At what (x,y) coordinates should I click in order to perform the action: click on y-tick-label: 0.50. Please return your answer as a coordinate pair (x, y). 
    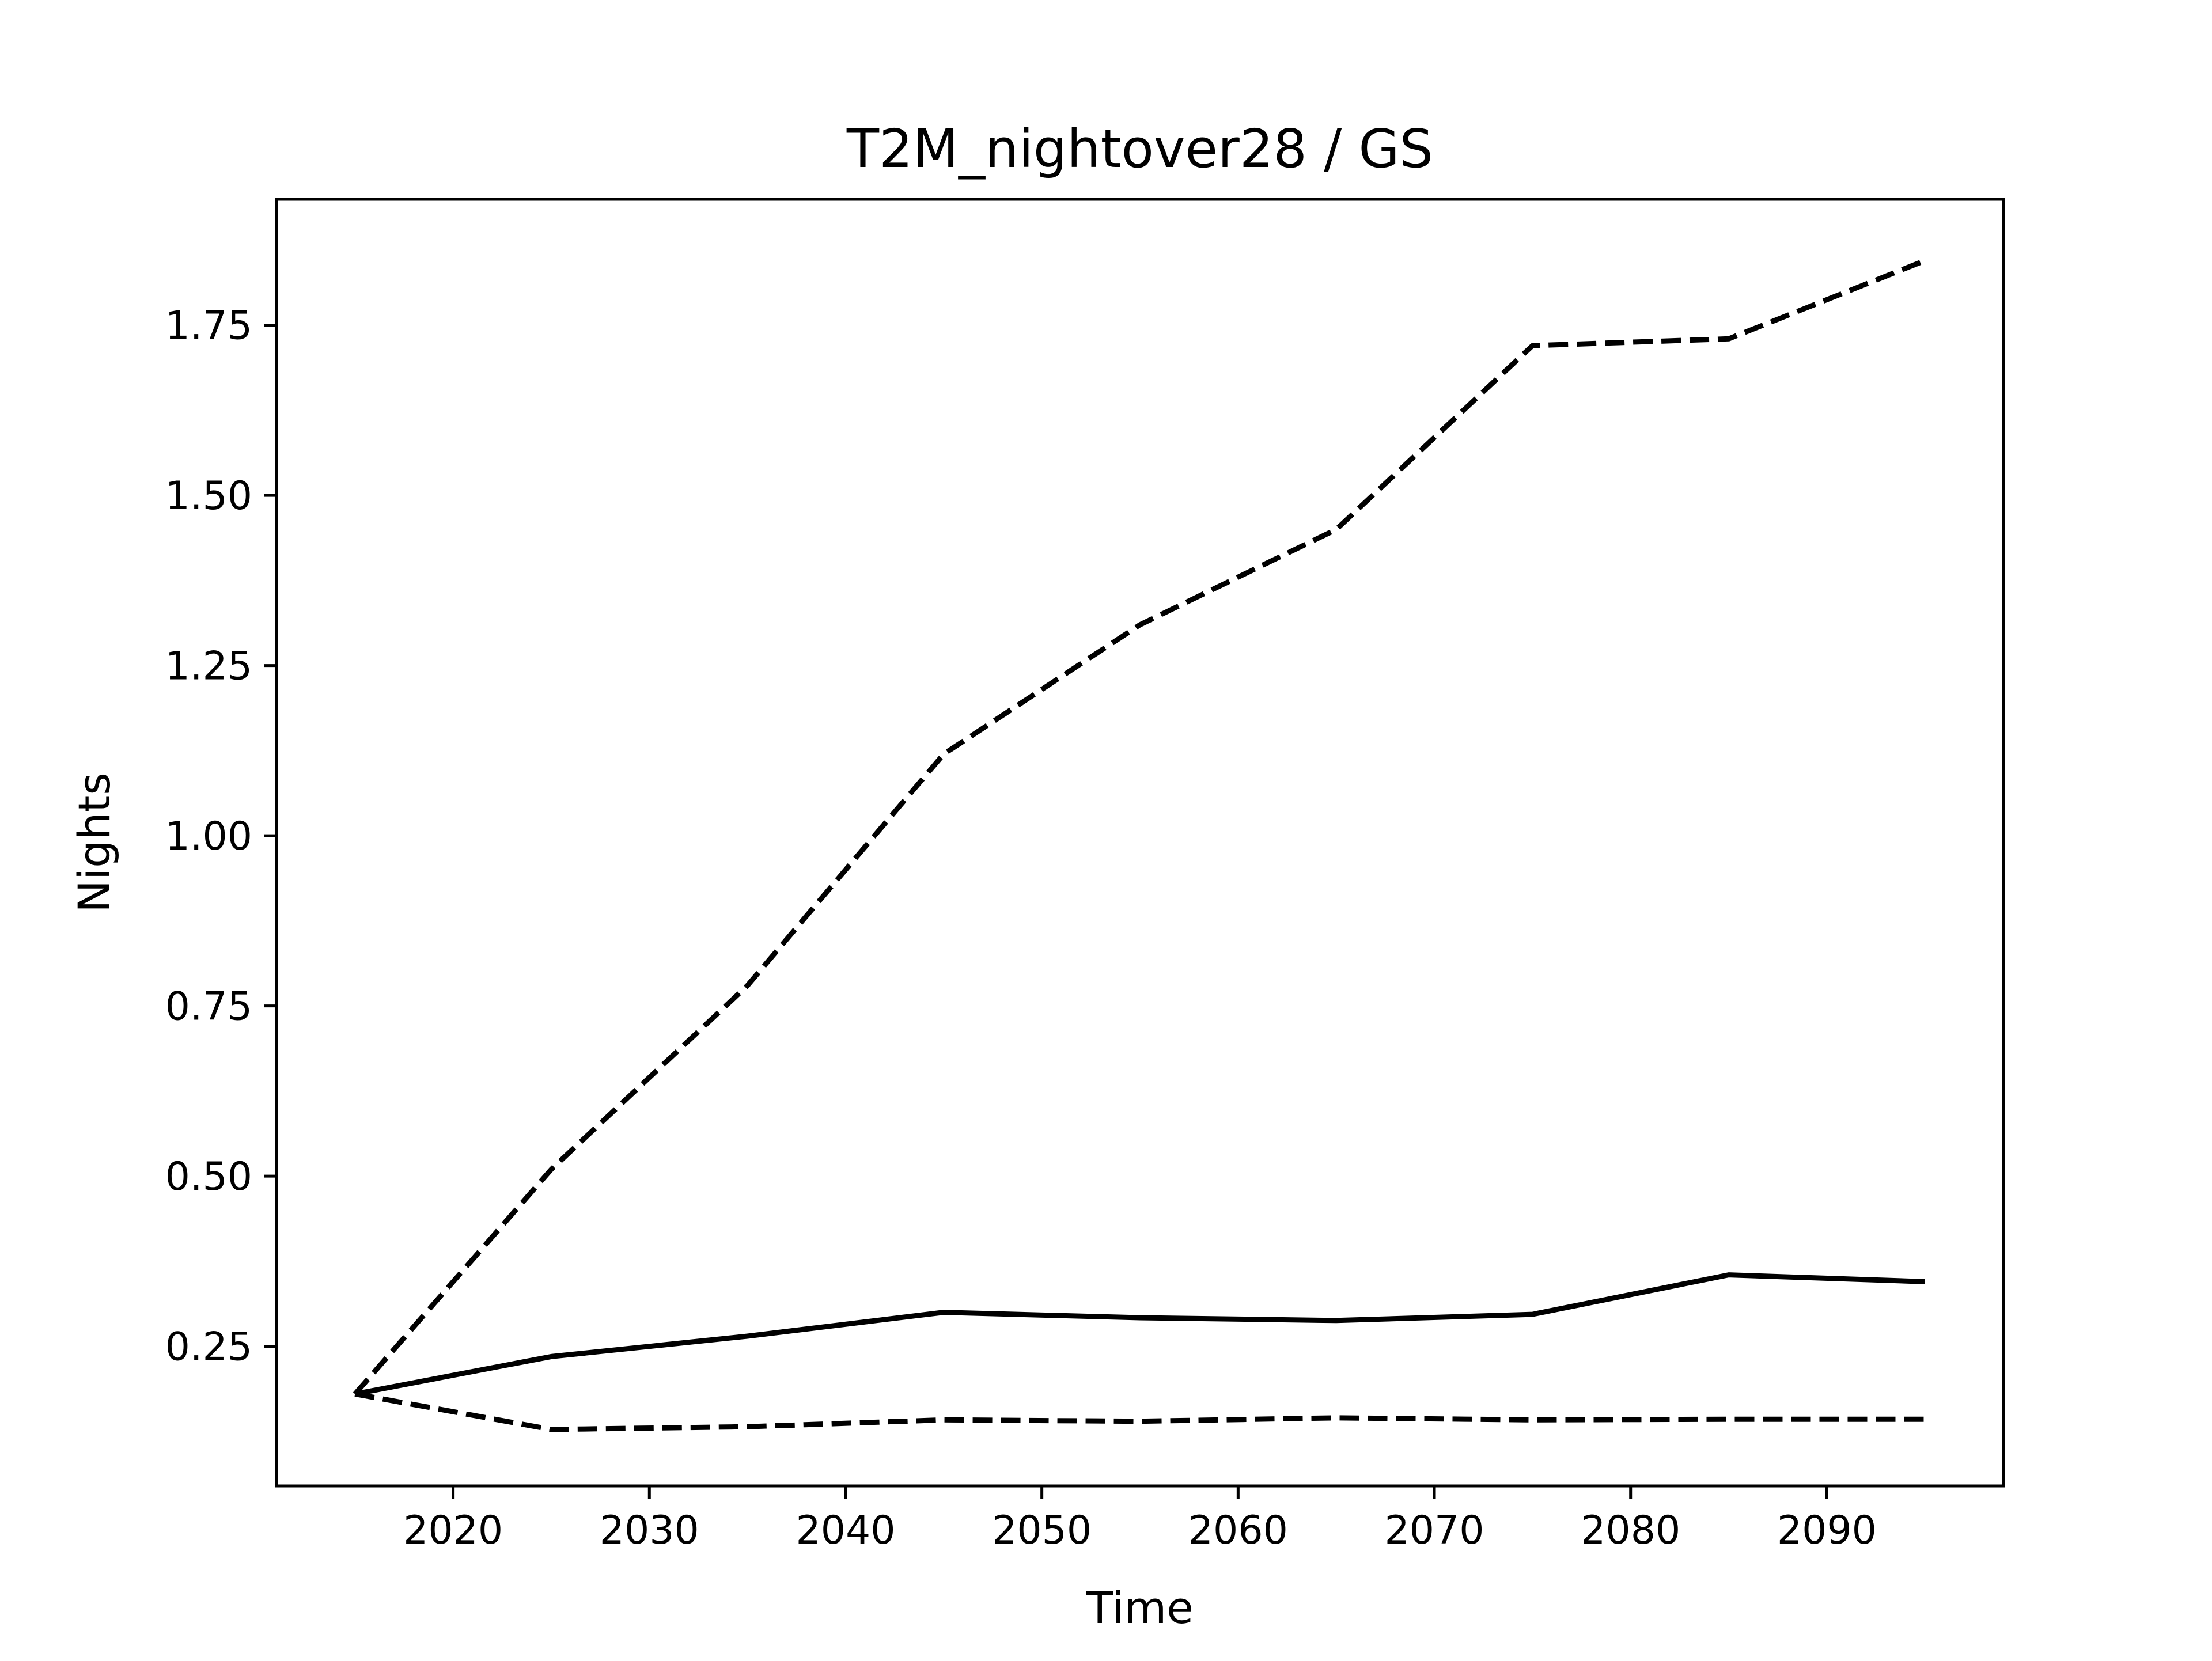
    Looking at the image, I should click on (208, 1177).